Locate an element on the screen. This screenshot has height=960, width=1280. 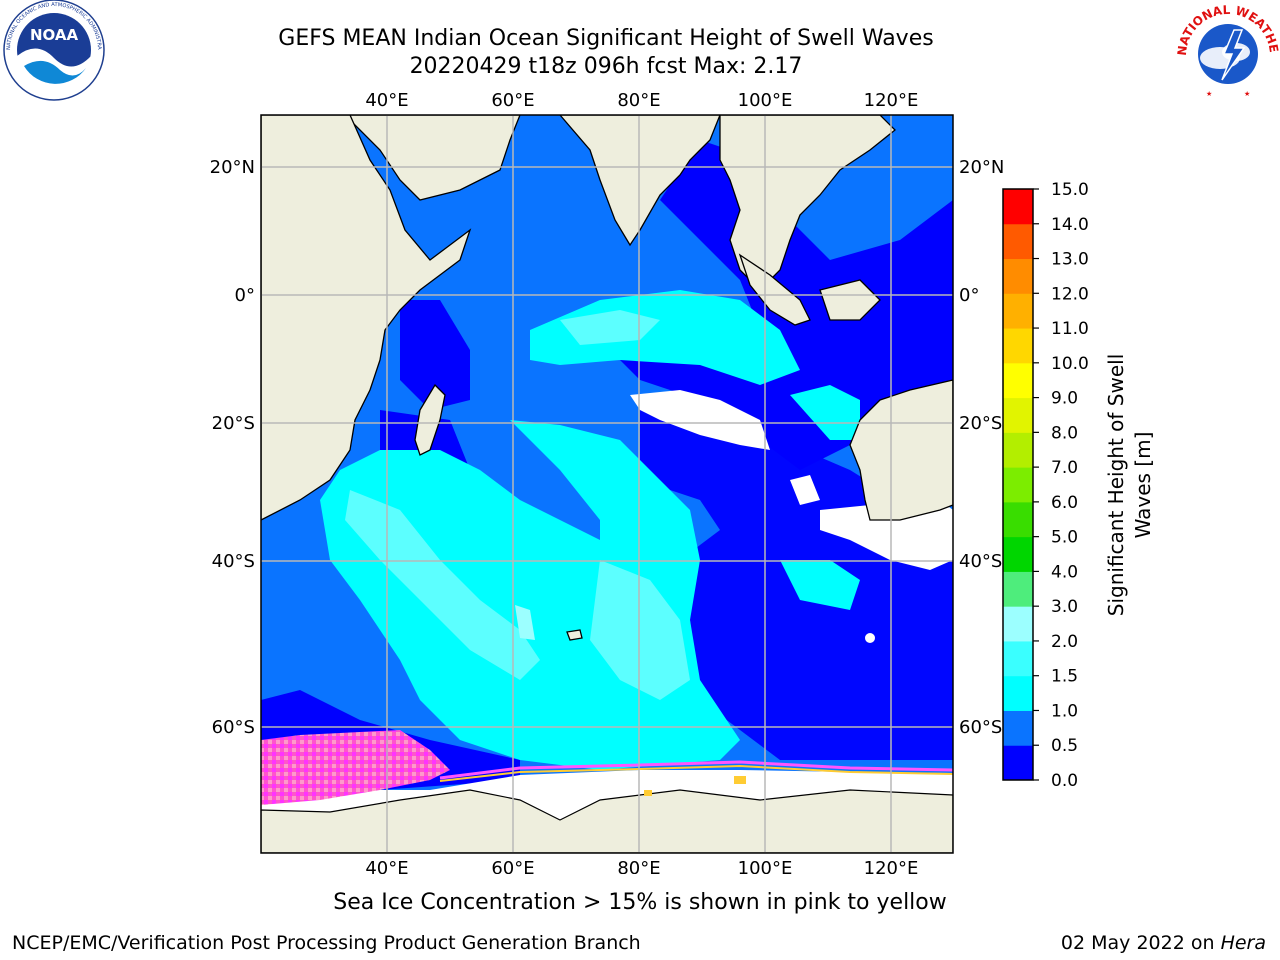
lon-tick-top: 60°E is located at coordinates (512, 100).